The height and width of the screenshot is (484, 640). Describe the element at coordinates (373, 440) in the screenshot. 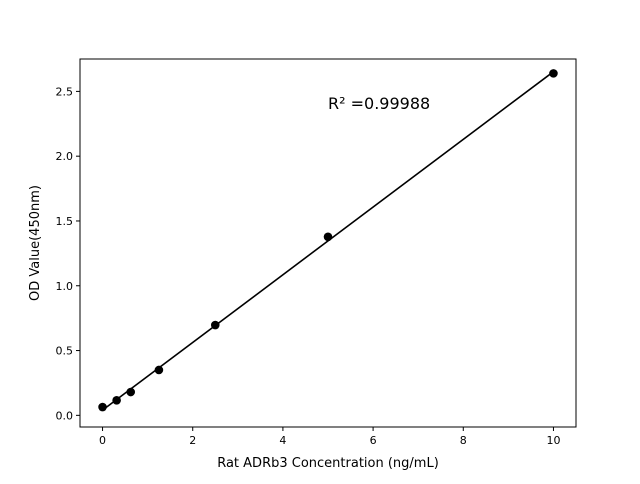

I see `x-tick-label: 6` at that location.